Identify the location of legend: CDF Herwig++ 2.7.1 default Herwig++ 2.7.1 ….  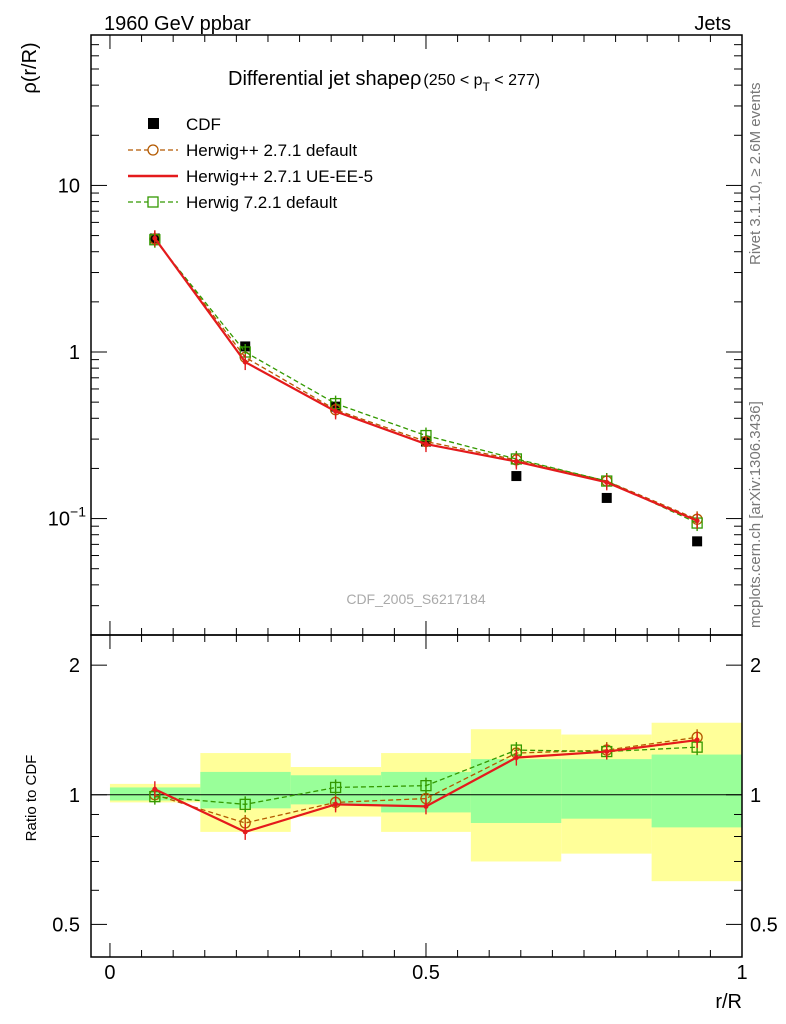
(250, 163).